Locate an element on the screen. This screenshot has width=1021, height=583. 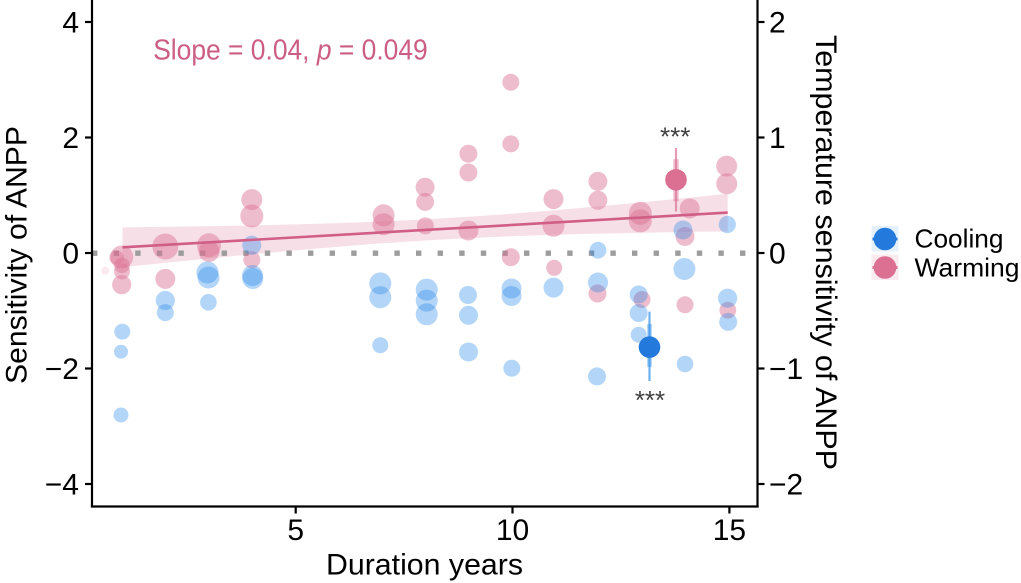
svg-text: Slope = 0.04, p = 0.049 is located at coordinates (290, 49).